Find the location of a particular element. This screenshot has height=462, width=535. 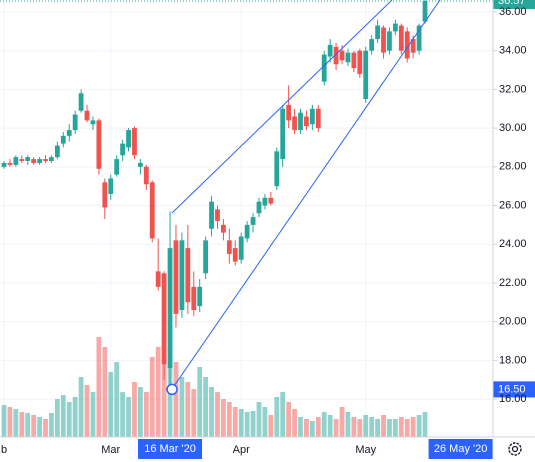

y-tick-label: 36.00 is located at coordinates (513, 12).